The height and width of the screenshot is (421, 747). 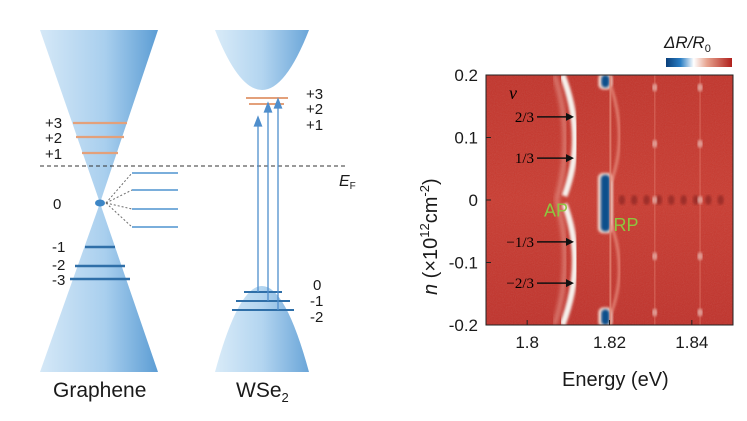 I want to click on wse2-valence-band, so click(x=262, y=329).